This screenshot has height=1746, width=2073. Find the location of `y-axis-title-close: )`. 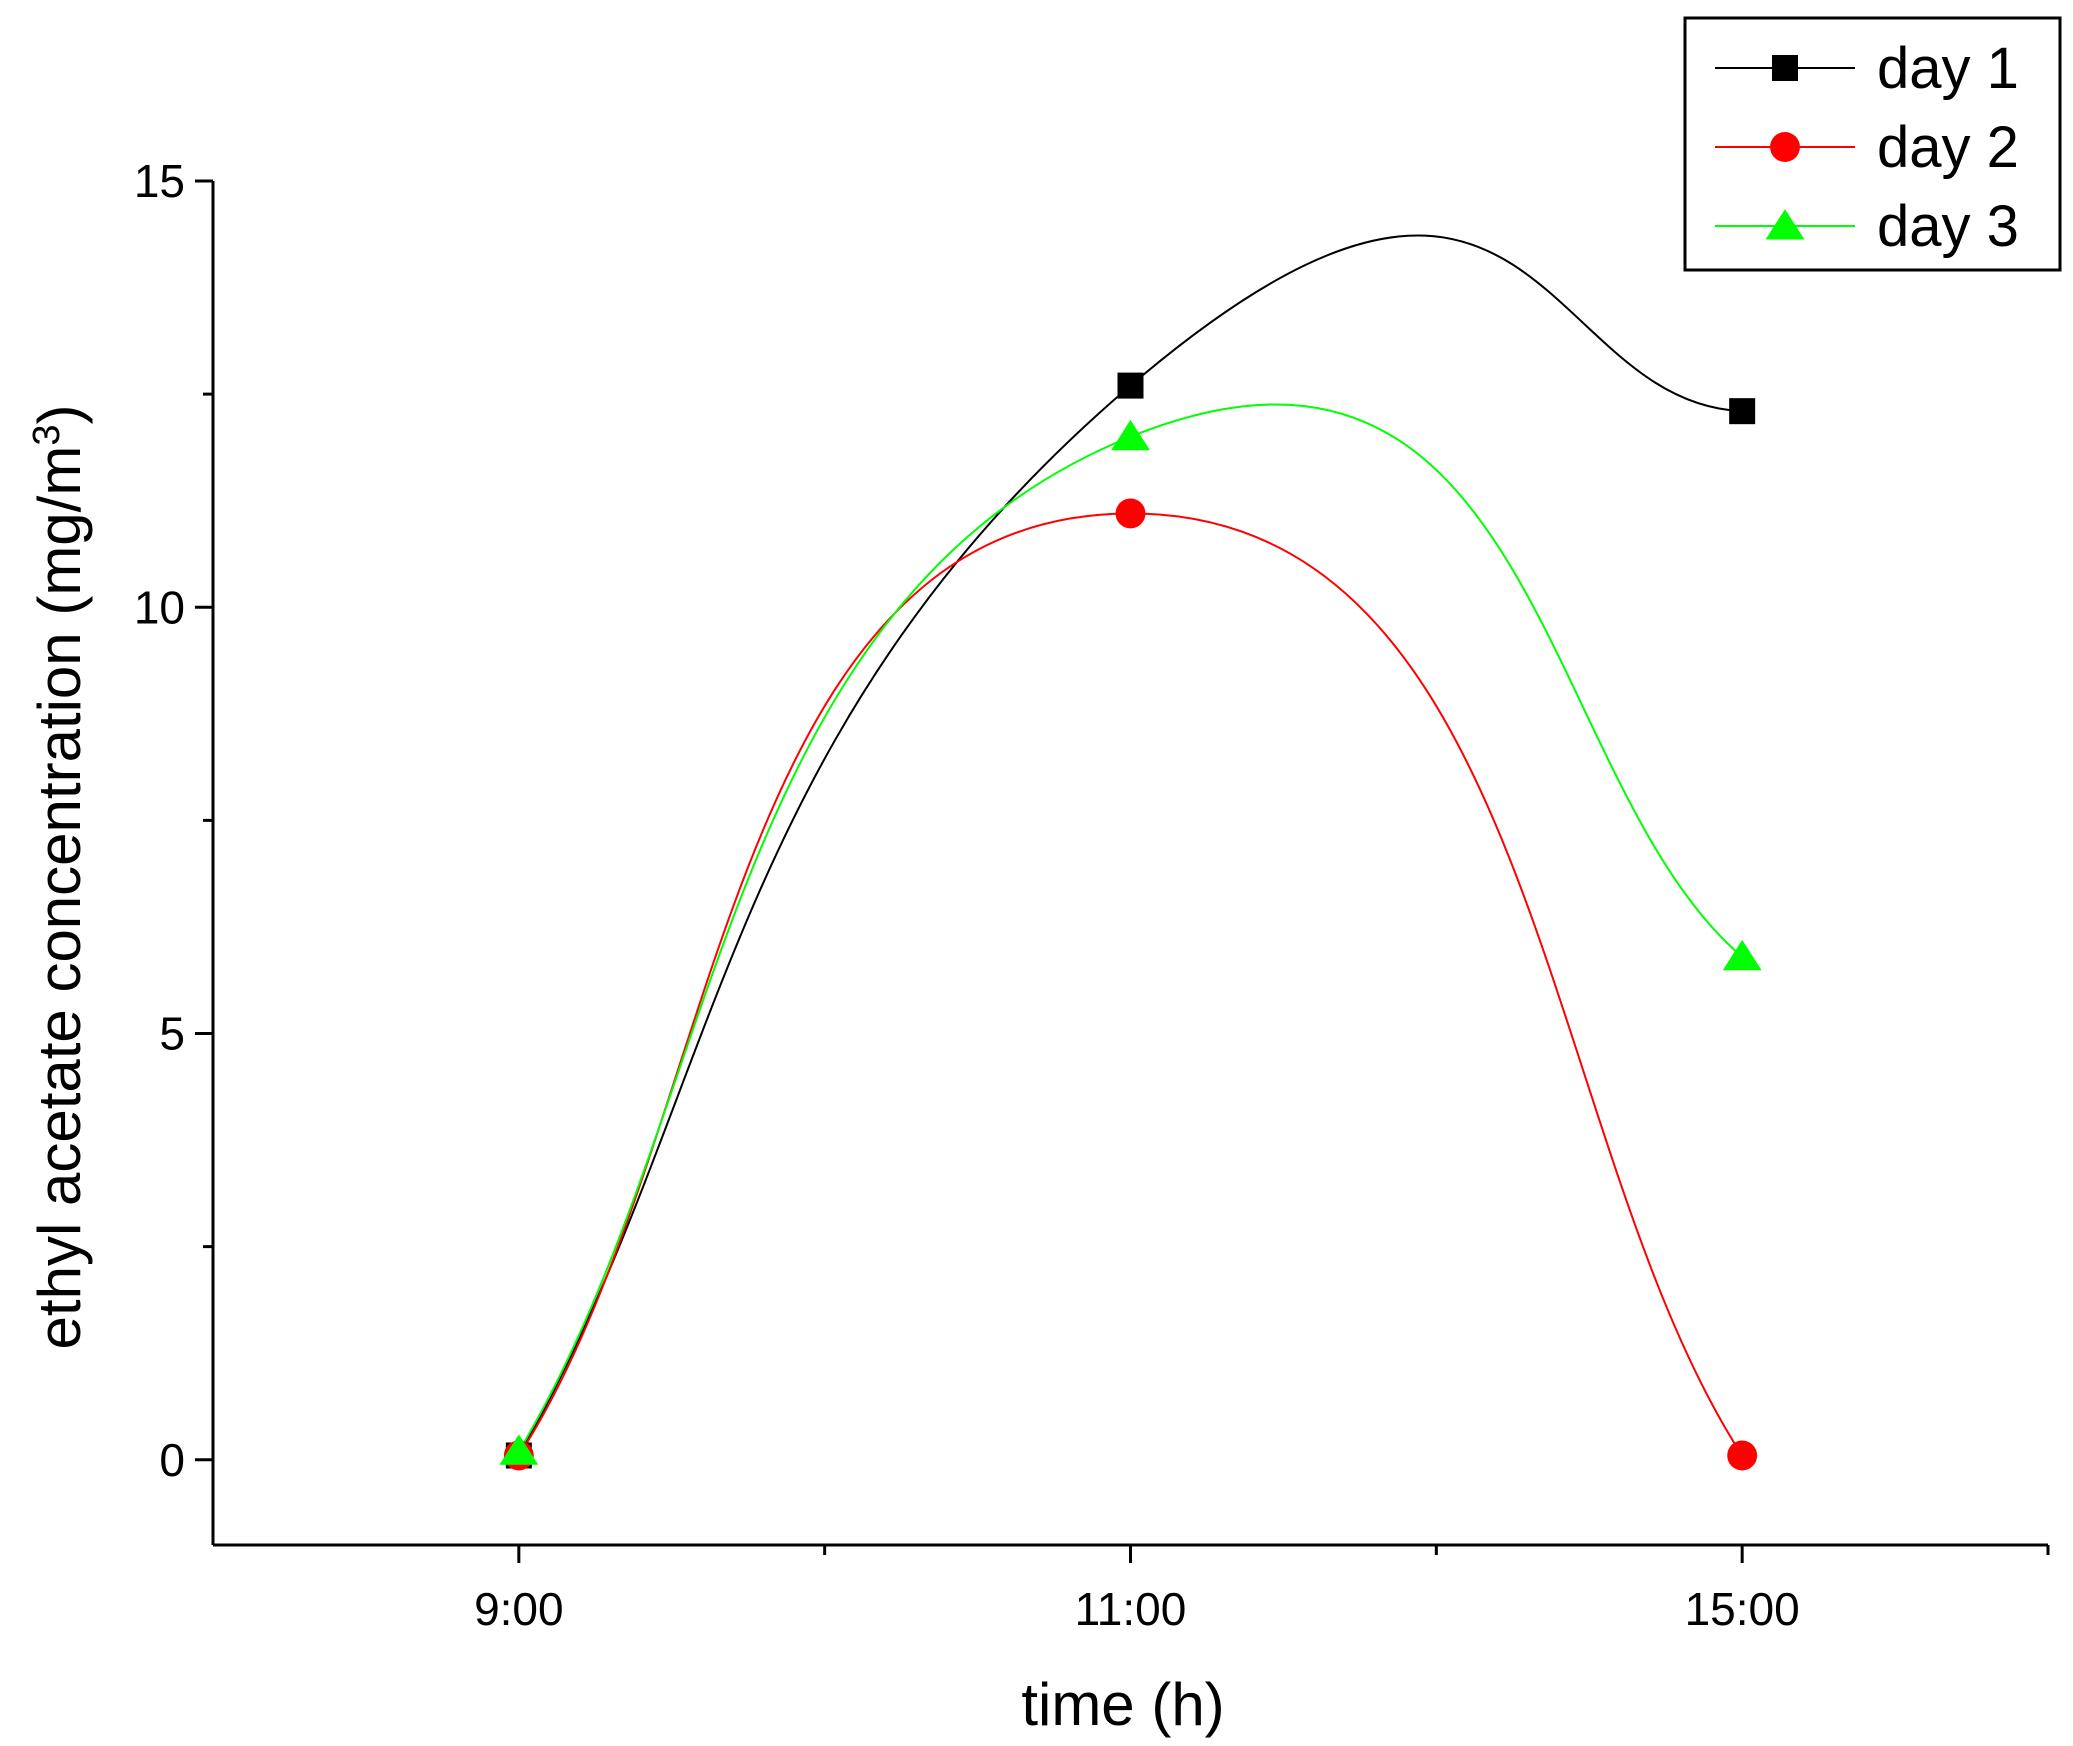

y-axis-title-close: ) is located at coordinates (59, 415).